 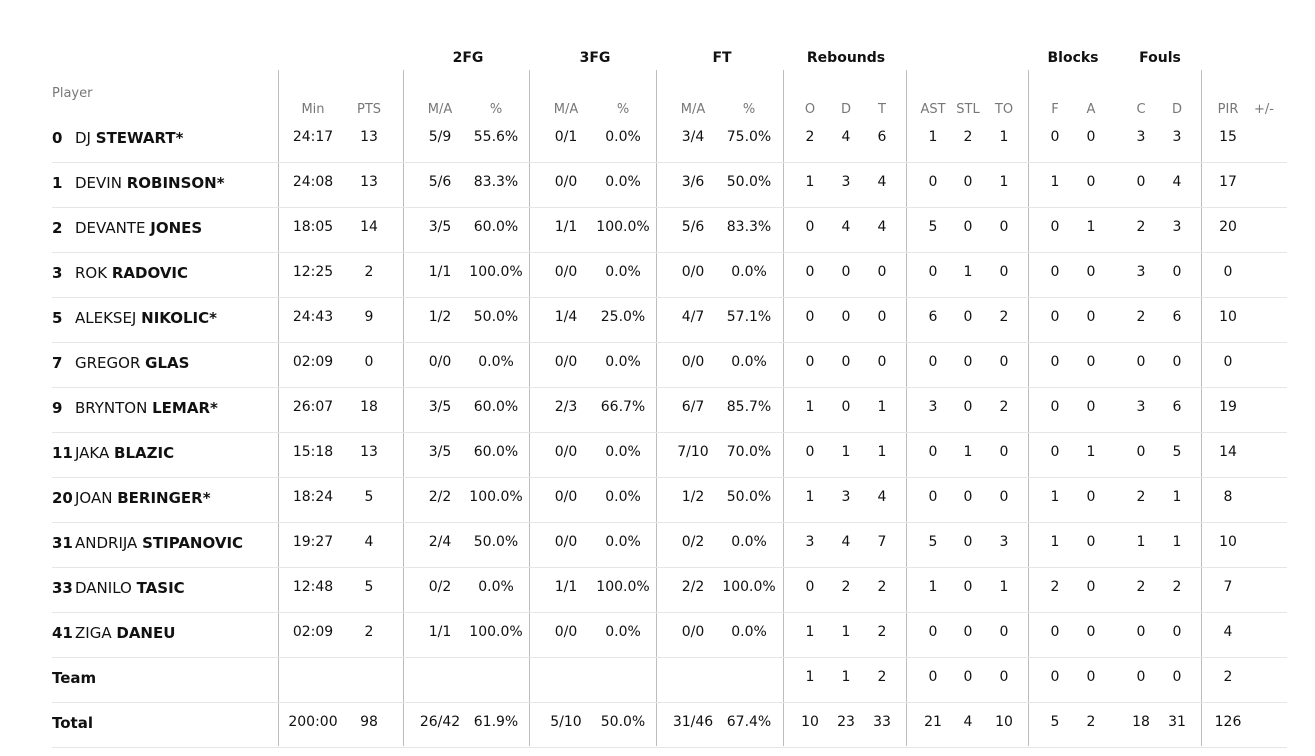 What do you see at coordinates (1264, 109) in the screenshot?
I see `column-header-pm: +/-` at bounding box center [1264, 109].